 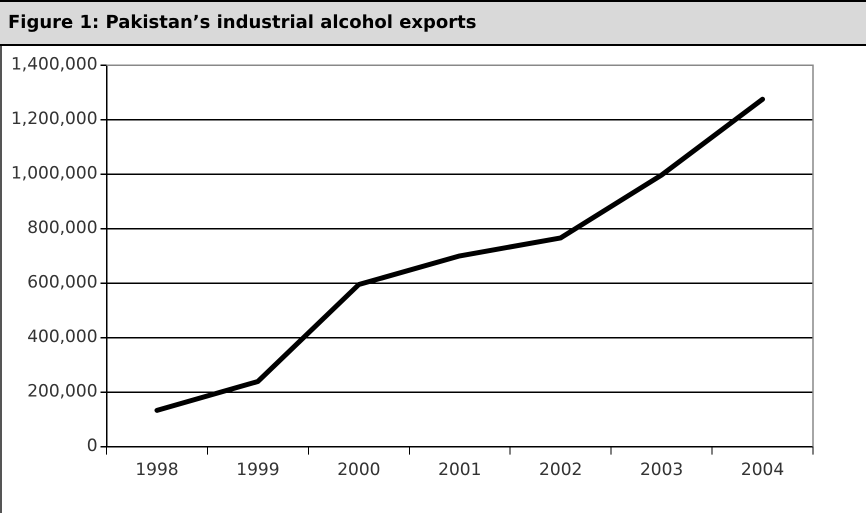 I want to click on y-tick-label: 800,000, so click(x=62, y=228).